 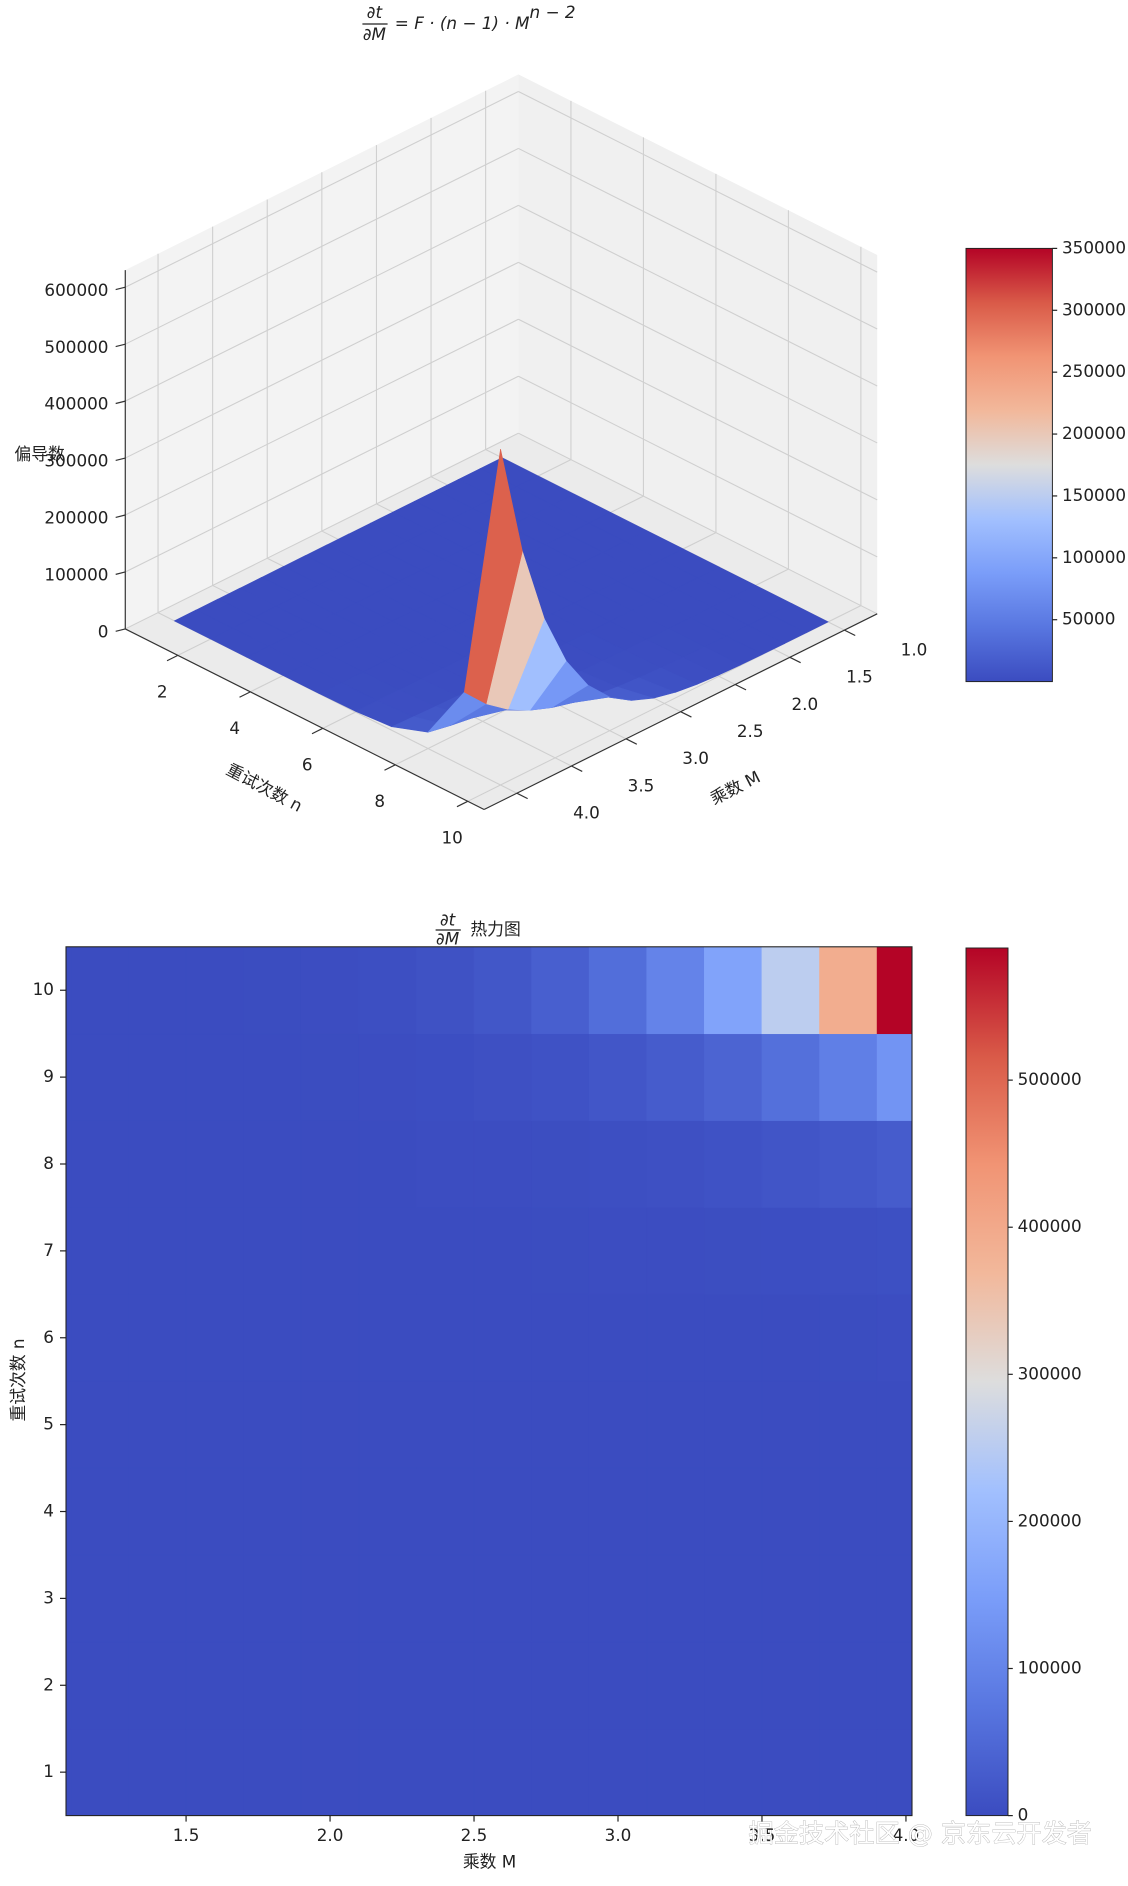 I want to click on x-tick-label: 1.0, so click(x=914, y=650).